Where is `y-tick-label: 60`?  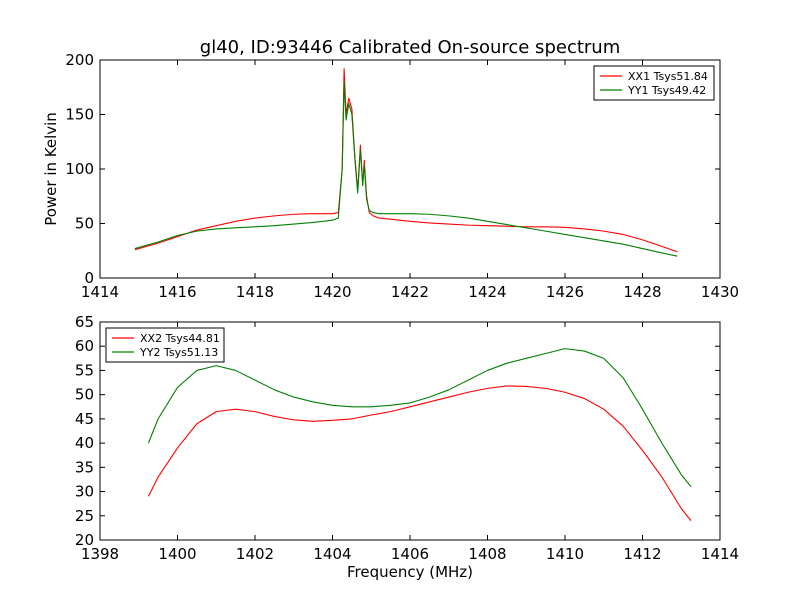 y-tick-label: 60 is located at coordinates (84, 346).